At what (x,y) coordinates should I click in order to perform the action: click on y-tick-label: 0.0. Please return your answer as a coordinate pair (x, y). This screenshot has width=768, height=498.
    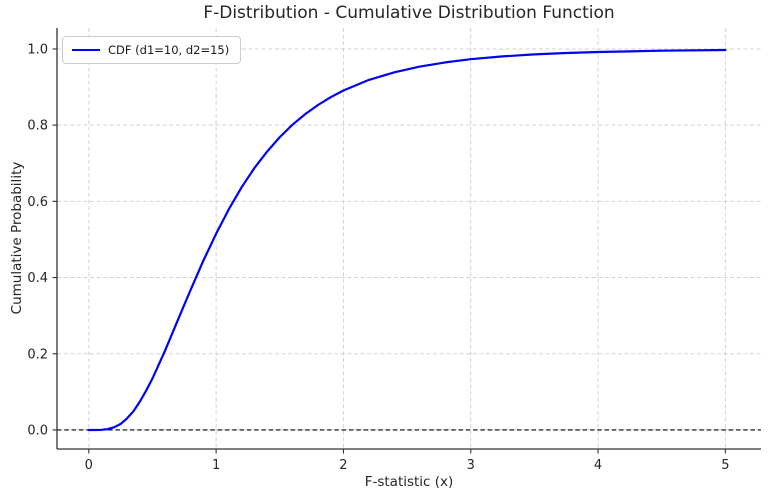
    Looking at the image, I should click on (37, 430).